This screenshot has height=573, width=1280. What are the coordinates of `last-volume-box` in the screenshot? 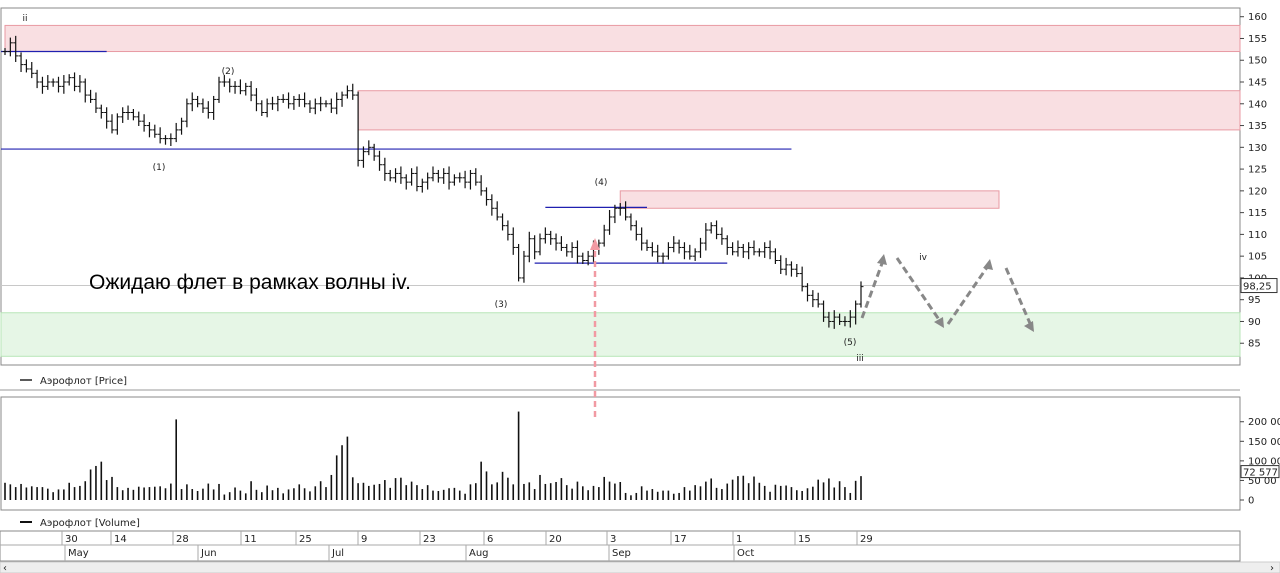 It's located at (1260, 472).